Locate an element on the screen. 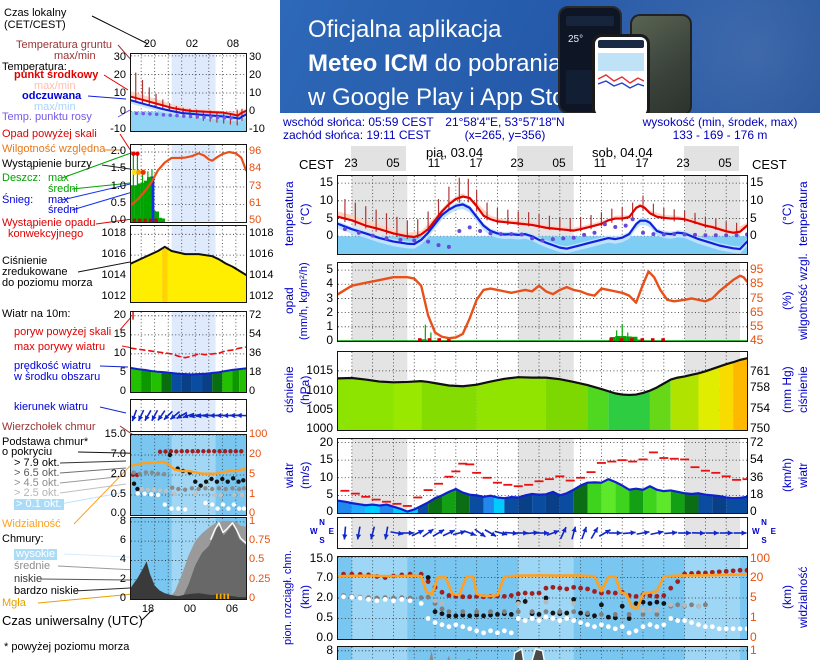  day-label-saturday: sob, 04.04 is located at coordinates (622, 152).